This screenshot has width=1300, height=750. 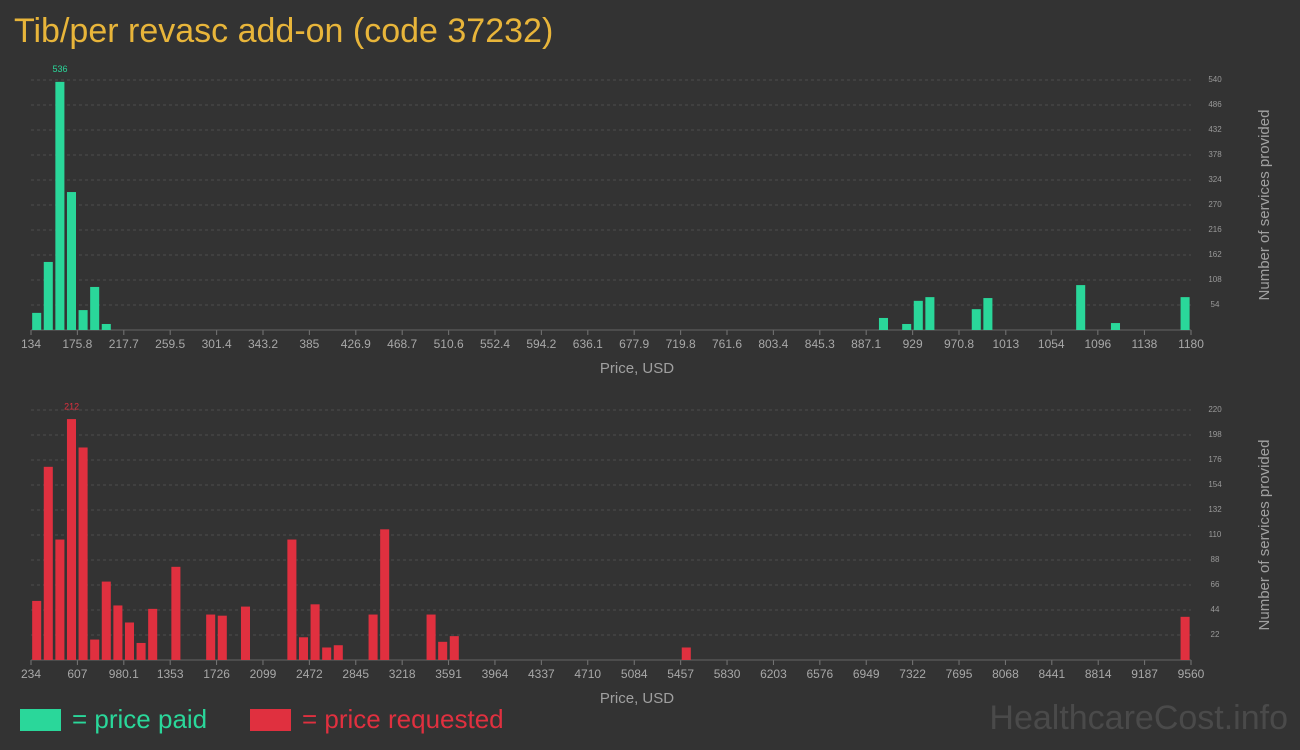 I want to click on x-tick-label: 1054, so click(x=1051, y=344).